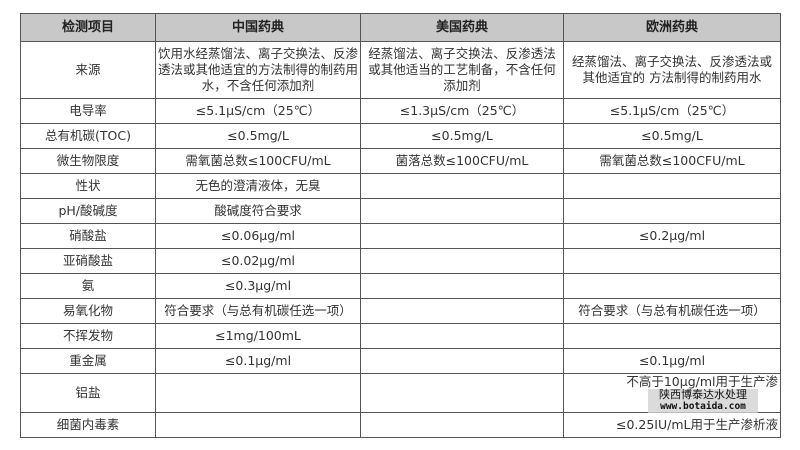  I want to click on item-name-cell: 易氧化物, so click(88, 311).